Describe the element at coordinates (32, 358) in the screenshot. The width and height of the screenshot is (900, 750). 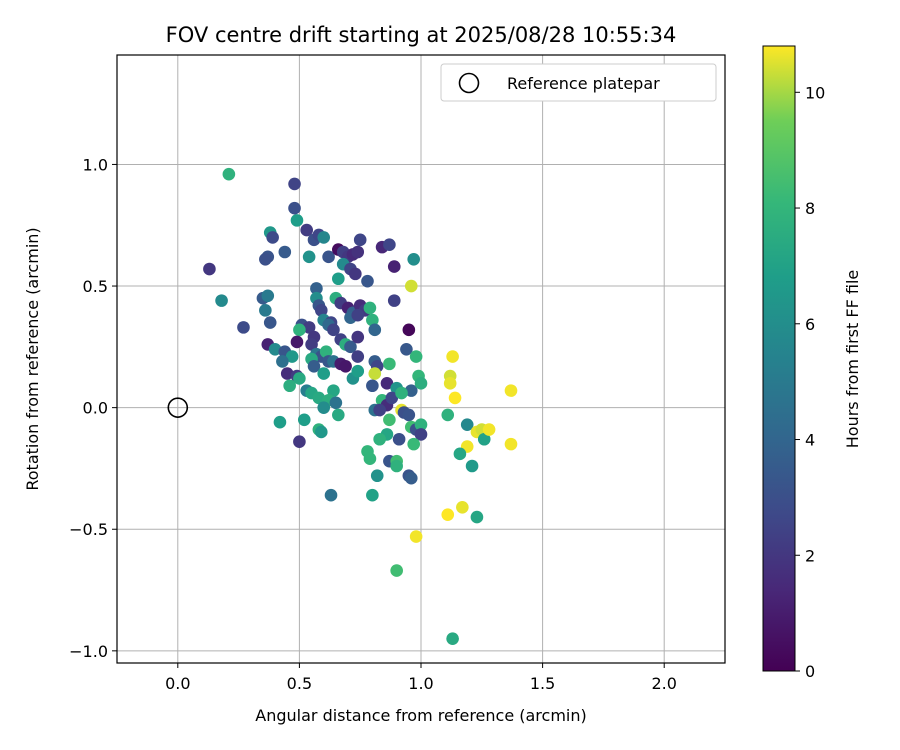
I see `y-axis-label: Rotation from reference (arcmin)` at that location.